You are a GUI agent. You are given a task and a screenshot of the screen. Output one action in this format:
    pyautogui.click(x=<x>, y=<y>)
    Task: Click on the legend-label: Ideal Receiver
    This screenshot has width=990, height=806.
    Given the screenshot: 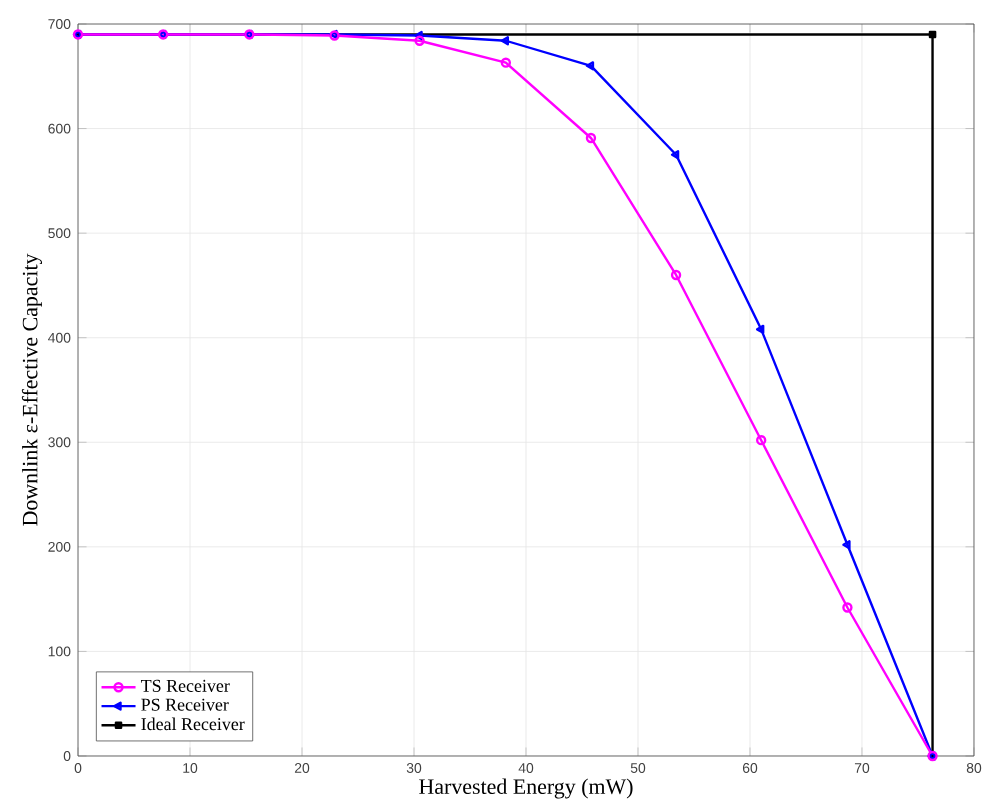 What is the action you would take?
    pyautogui.click(x=193, y=724)
    